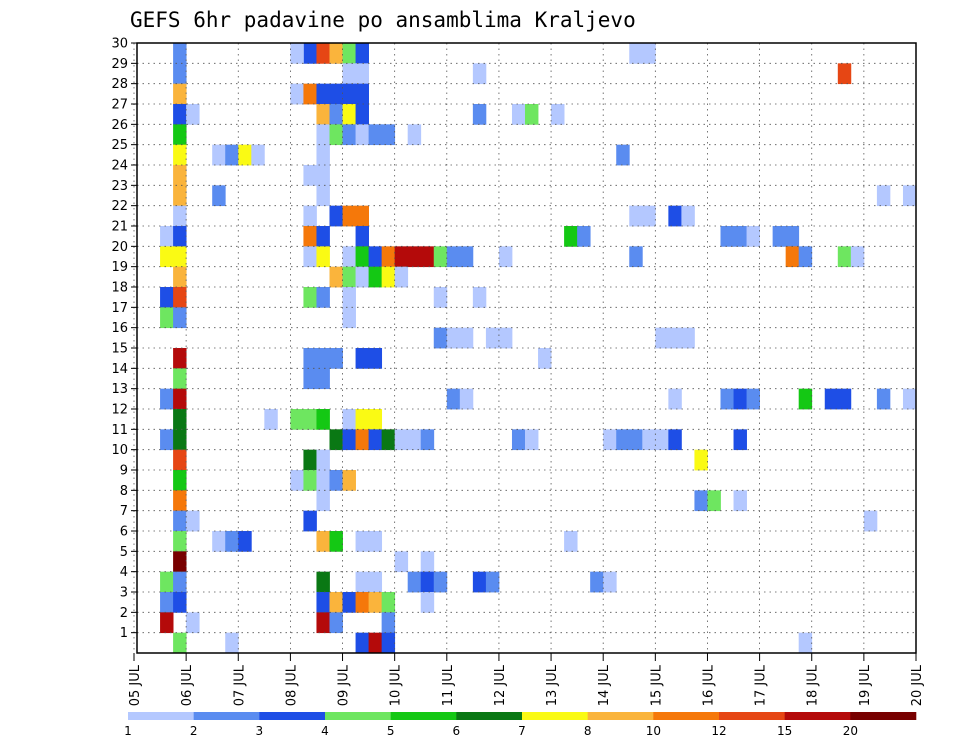  What do you see at coordinates (761, 685) in the screenshot?
I see `x-tick-label: 17 JUL` at bounding box center [761, 685].